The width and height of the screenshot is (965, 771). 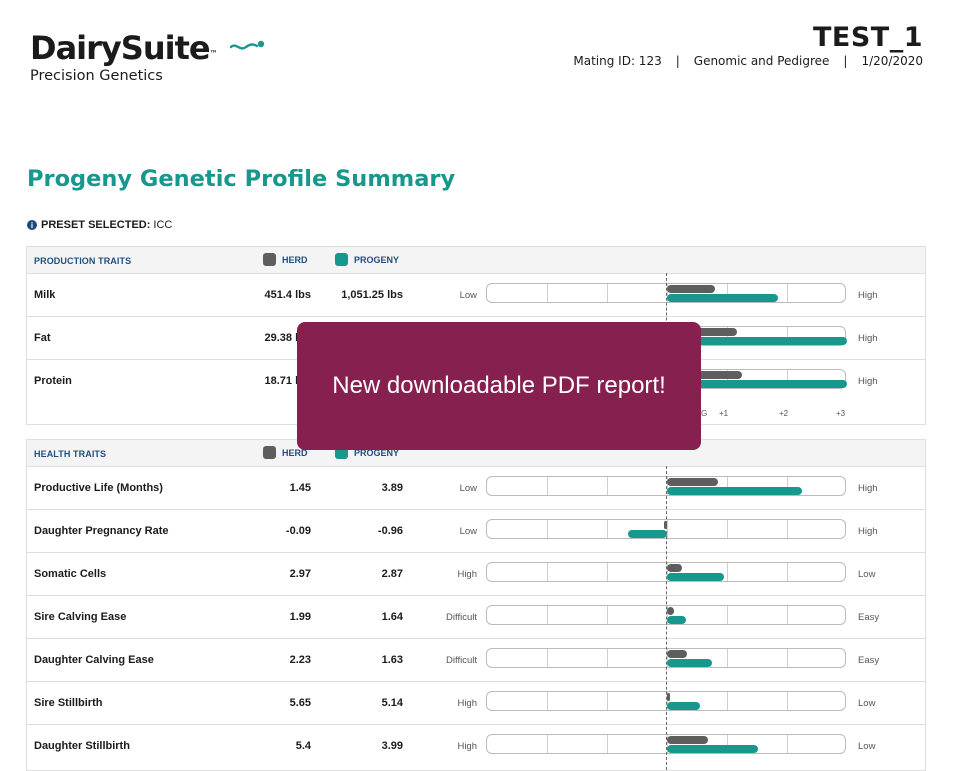 What do you see at coordinates (70, 574) in the screenshot?
I see `trait-name: Somatic Cells` at bounding box center [70, 574].